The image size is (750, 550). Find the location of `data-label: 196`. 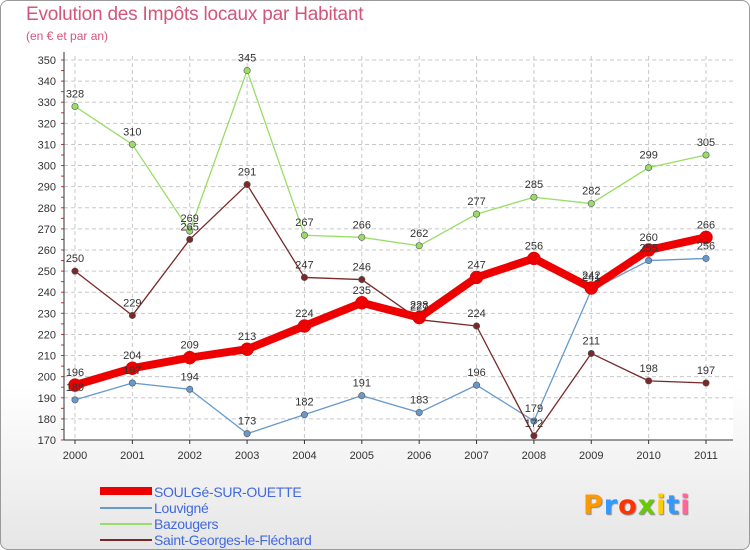

data-label: 196 is located at coordinates (476, 373).